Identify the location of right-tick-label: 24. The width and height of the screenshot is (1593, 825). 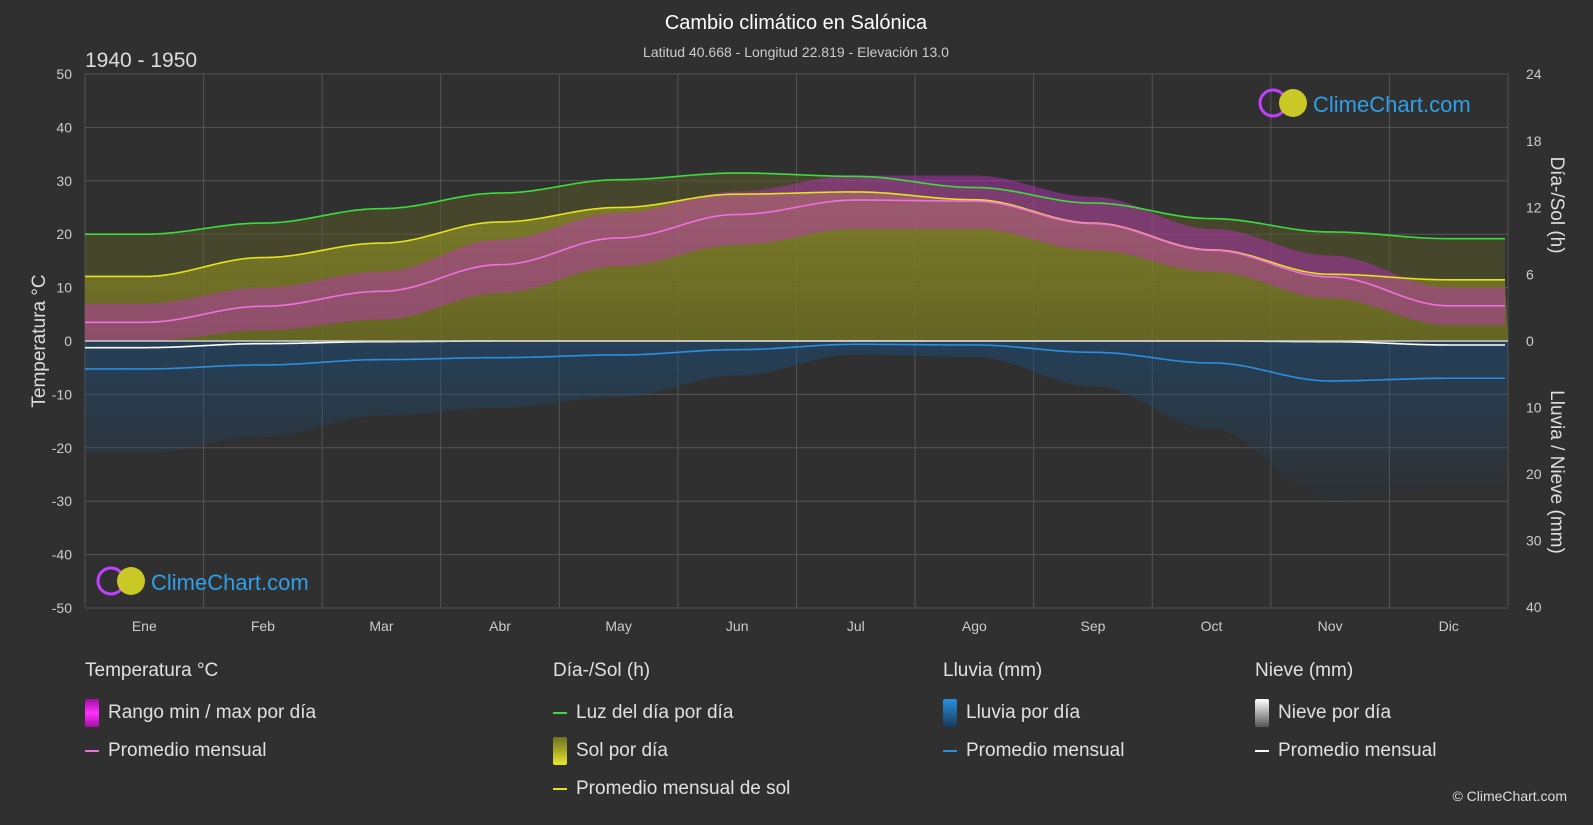
(1534, 74).